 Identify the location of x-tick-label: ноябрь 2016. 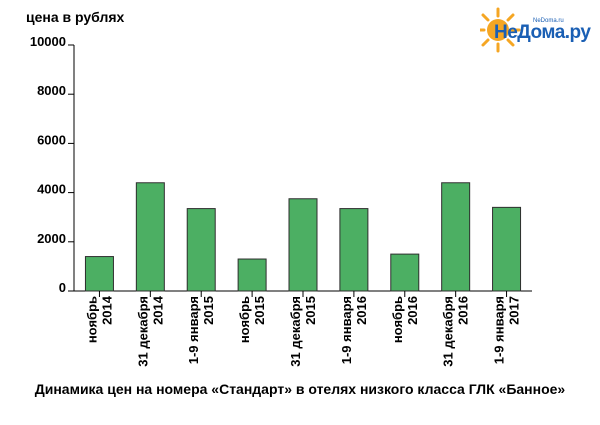
(405, 319).